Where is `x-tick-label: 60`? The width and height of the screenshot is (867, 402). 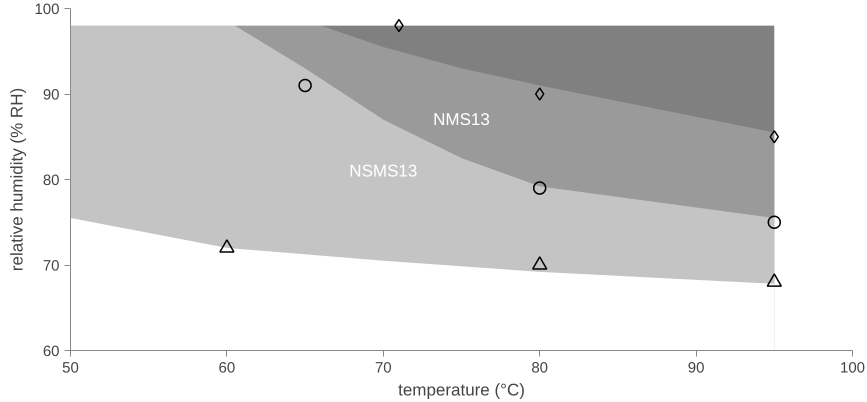
x-tick-label: 60 is located at coordinates (227, 368).